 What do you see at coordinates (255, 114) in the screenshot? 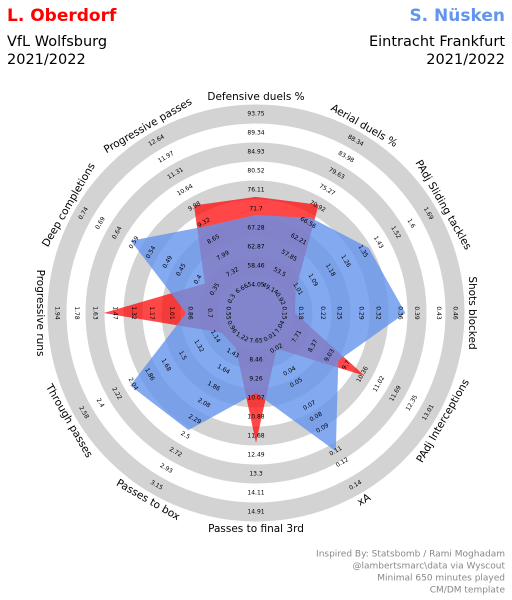
I see `tick-label: 93.75` at bounding box center [255, 114].